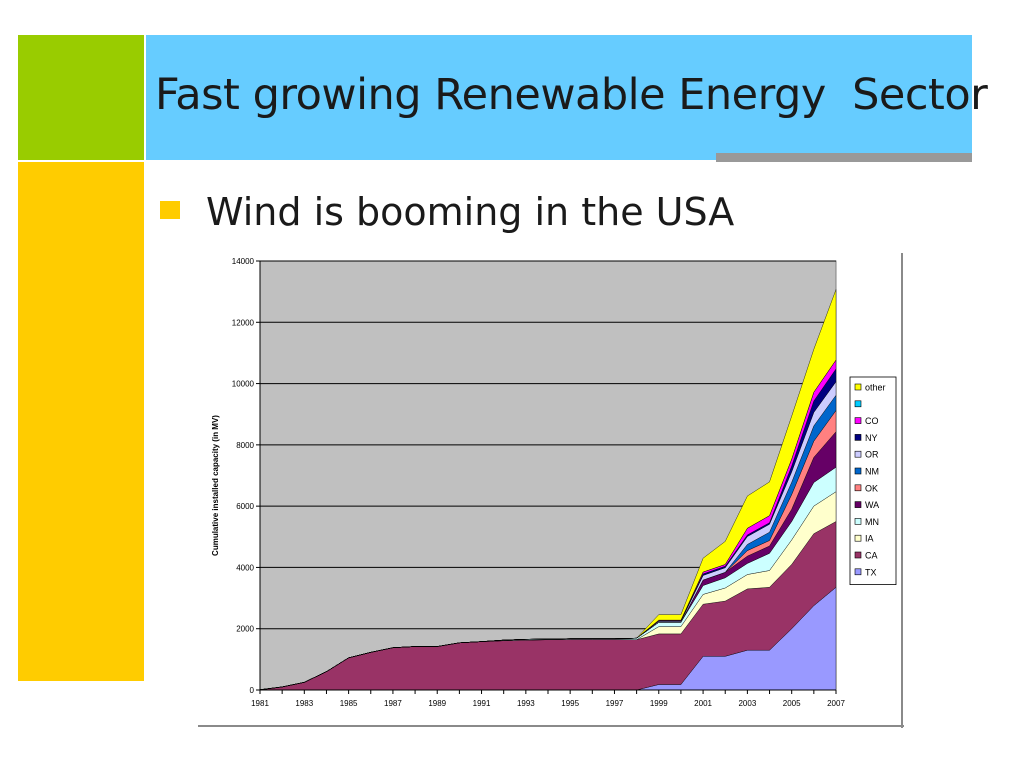 Image resolution: width=1024 pixels, height=768 pixels. I want to click on legend-label: NM, so click(872, 472).